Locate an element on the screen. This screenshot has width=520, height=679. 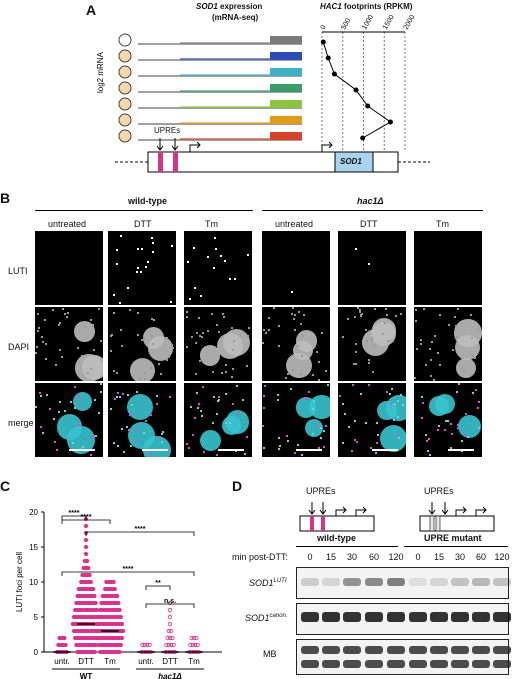
panel-a-title: SOD1 expression is located at coordinates (229, 6).